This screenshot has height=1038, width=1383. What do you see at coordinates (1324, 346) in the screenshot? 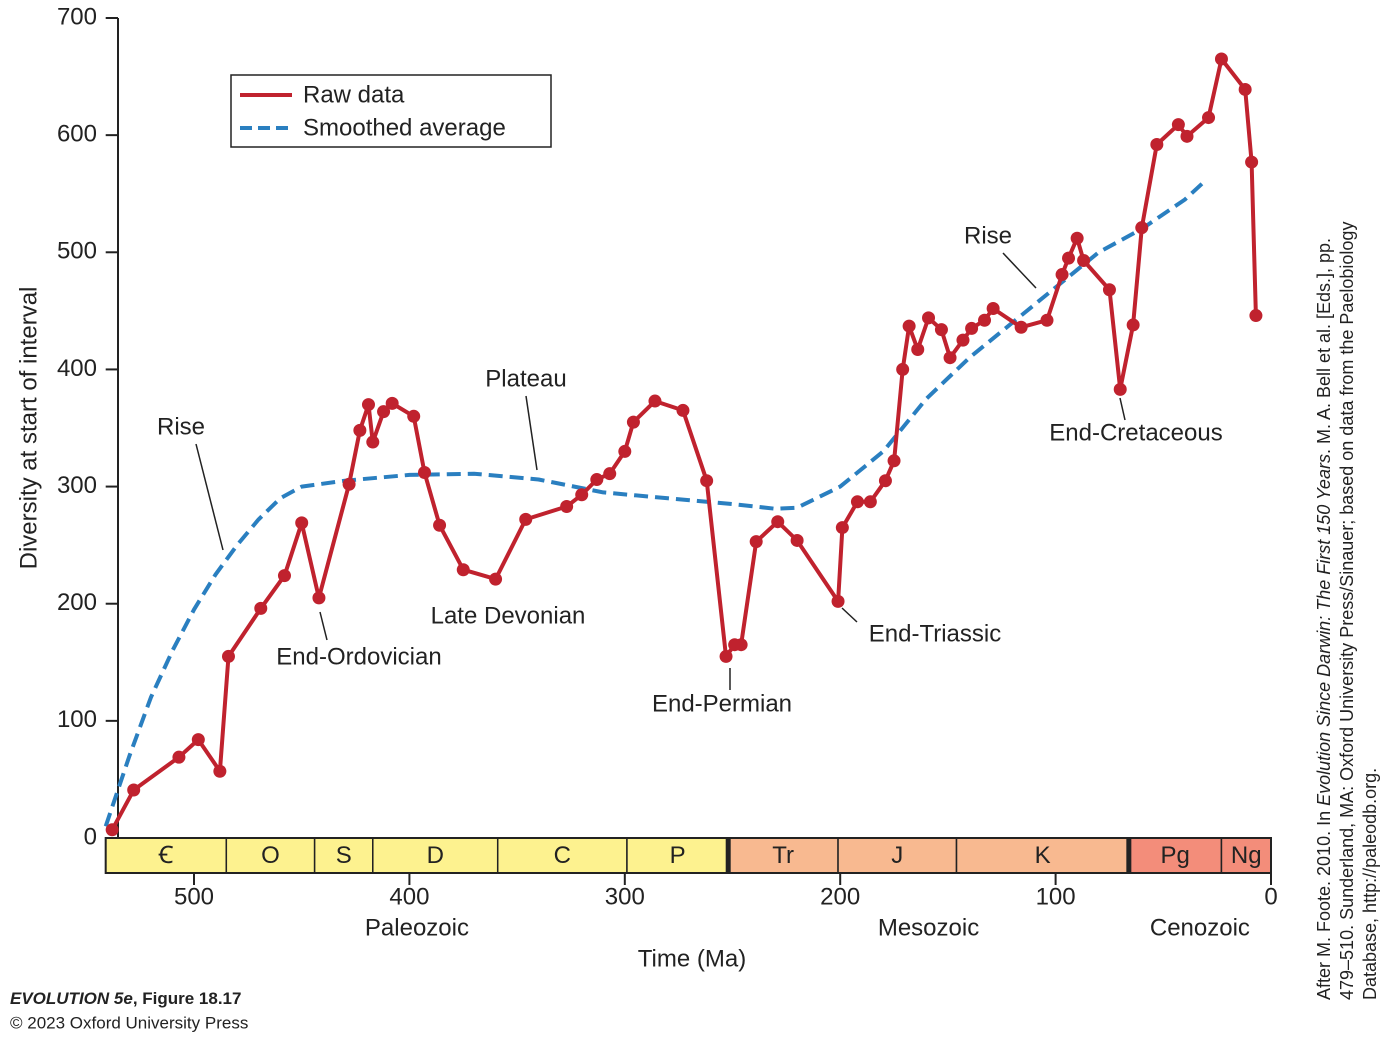
I see `credit-text: . M. A. Bell et al. [Eds.], pp.` at bounding box center [1324, 346].